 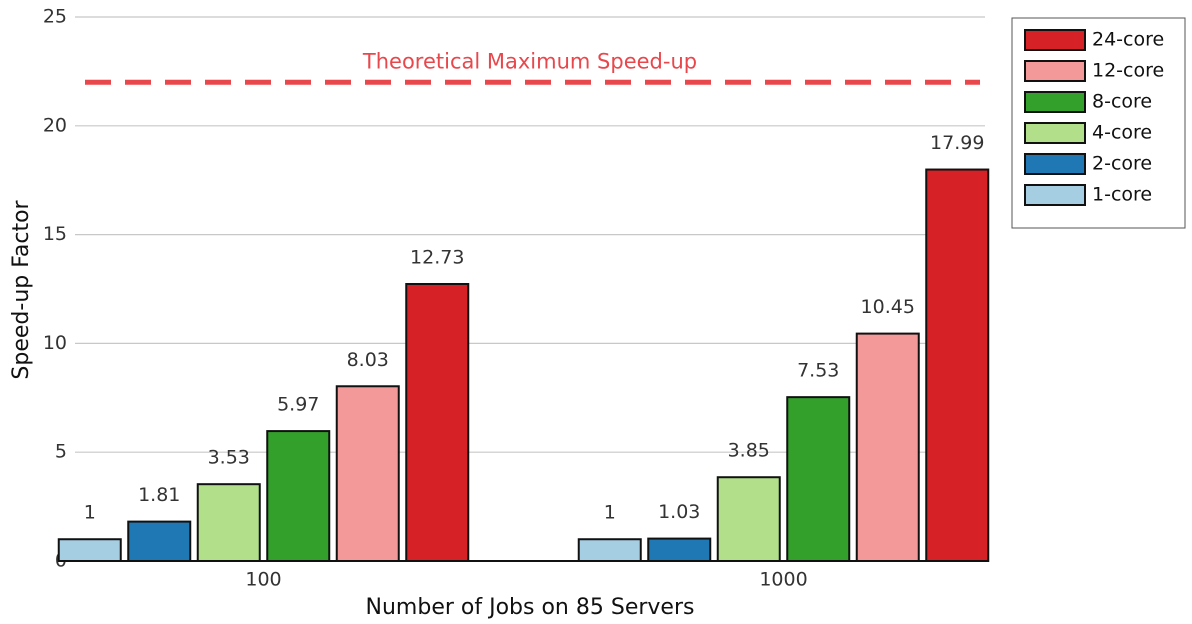 I want to click on y-tick-label: 5, so click(x=61, y=452).